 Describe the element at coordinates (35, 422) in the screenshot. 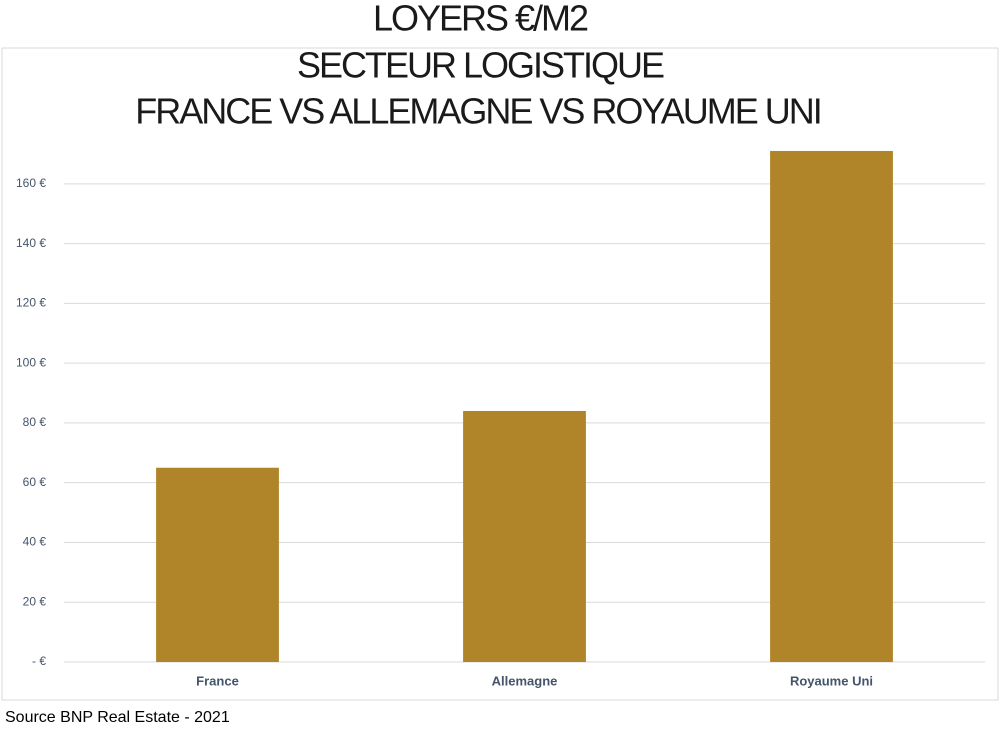

I see `y-tick-label: 80 €` at that location.